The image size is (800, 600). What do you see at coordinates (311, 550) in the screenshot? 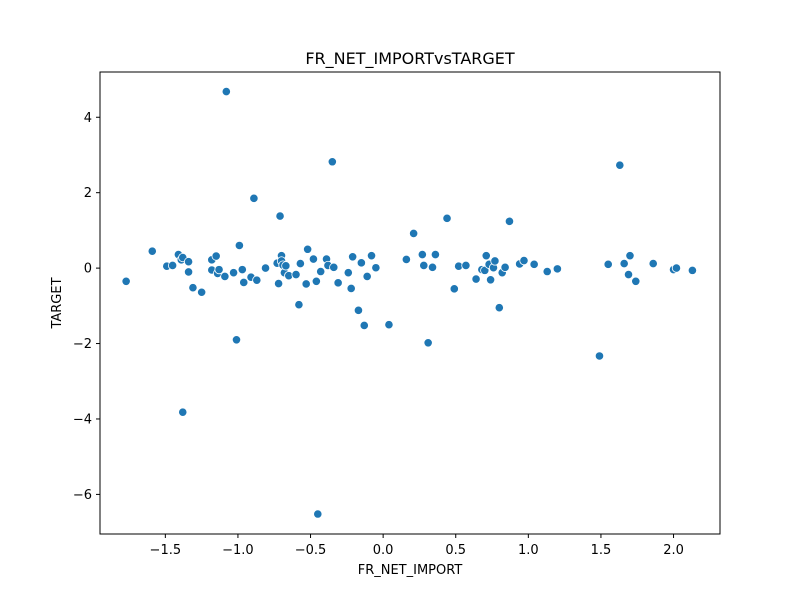
I see `x-tick-label-2: −0.5` at bounding box center [311, 550].